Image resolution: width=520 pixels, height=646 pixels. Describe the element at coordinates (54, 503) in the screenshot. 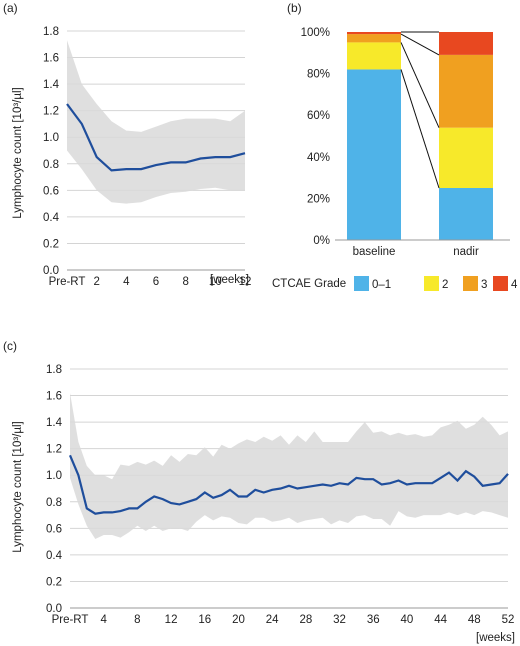

I see `panelC-y-tick-label: 0.8` at that location.